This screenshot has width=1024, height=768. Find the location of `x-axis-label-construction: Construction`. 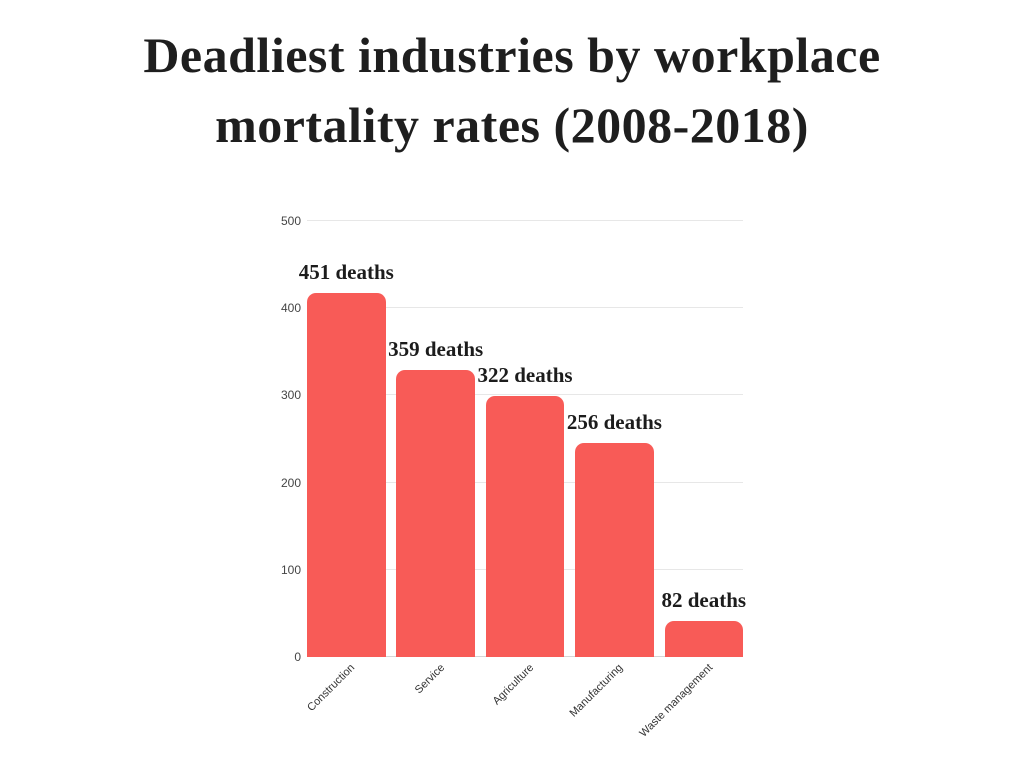

x-axis-label-construction: Construction is located at coordinates (331, 687).